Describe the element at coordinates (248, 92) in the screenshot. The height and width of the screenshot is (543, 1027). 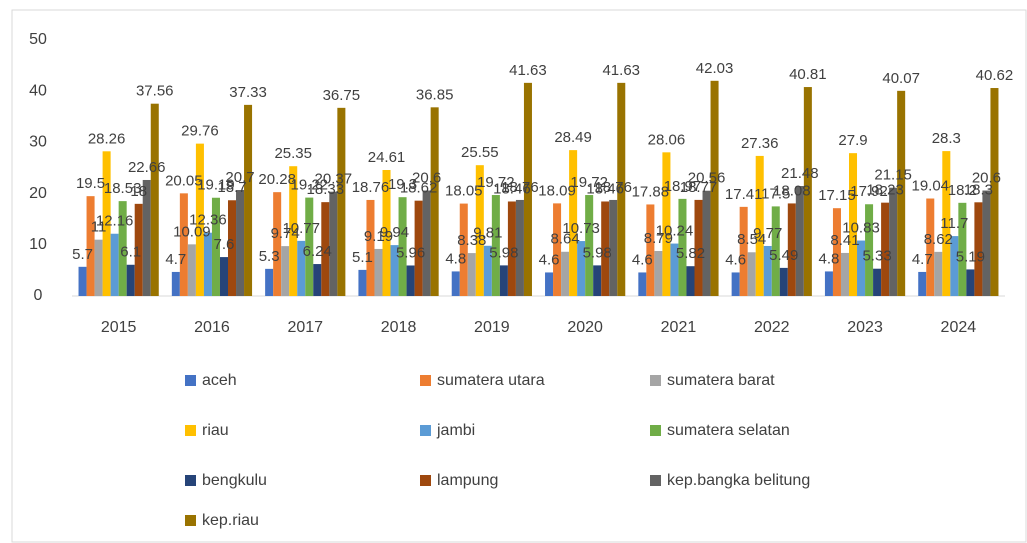
I see `data-label: 37.33` at that location.